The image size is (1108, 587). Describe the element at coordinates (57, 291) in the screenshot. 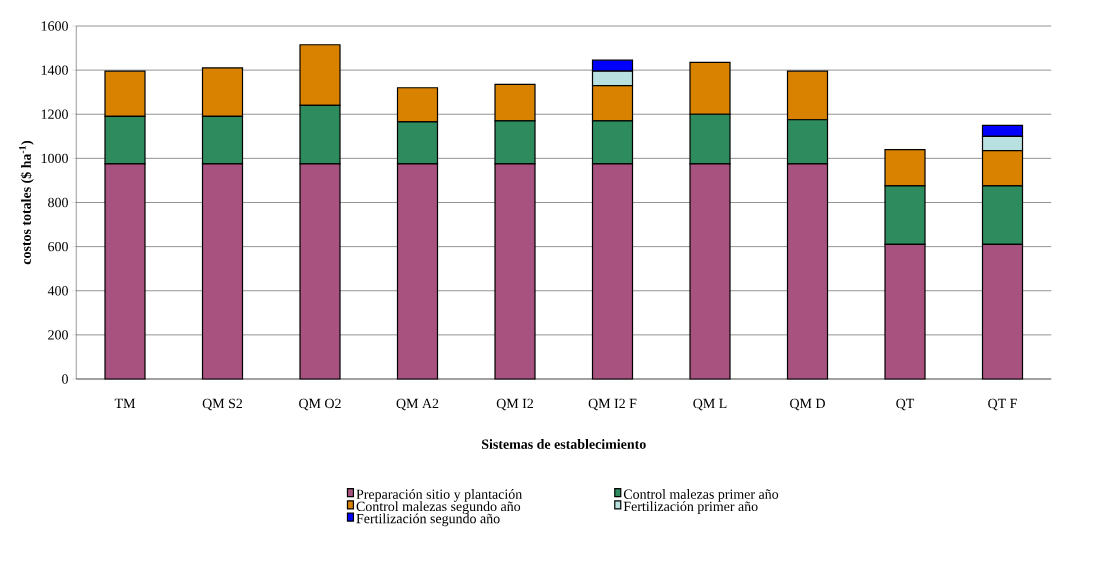

I see `y-tick-label: 400` at that location.